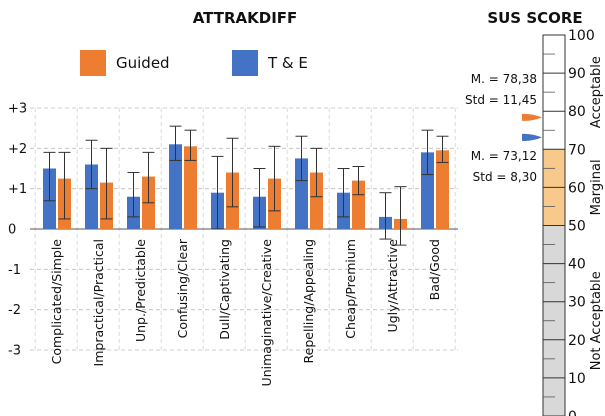  I want to click on y-tick-label: +1, so click(17, 189).